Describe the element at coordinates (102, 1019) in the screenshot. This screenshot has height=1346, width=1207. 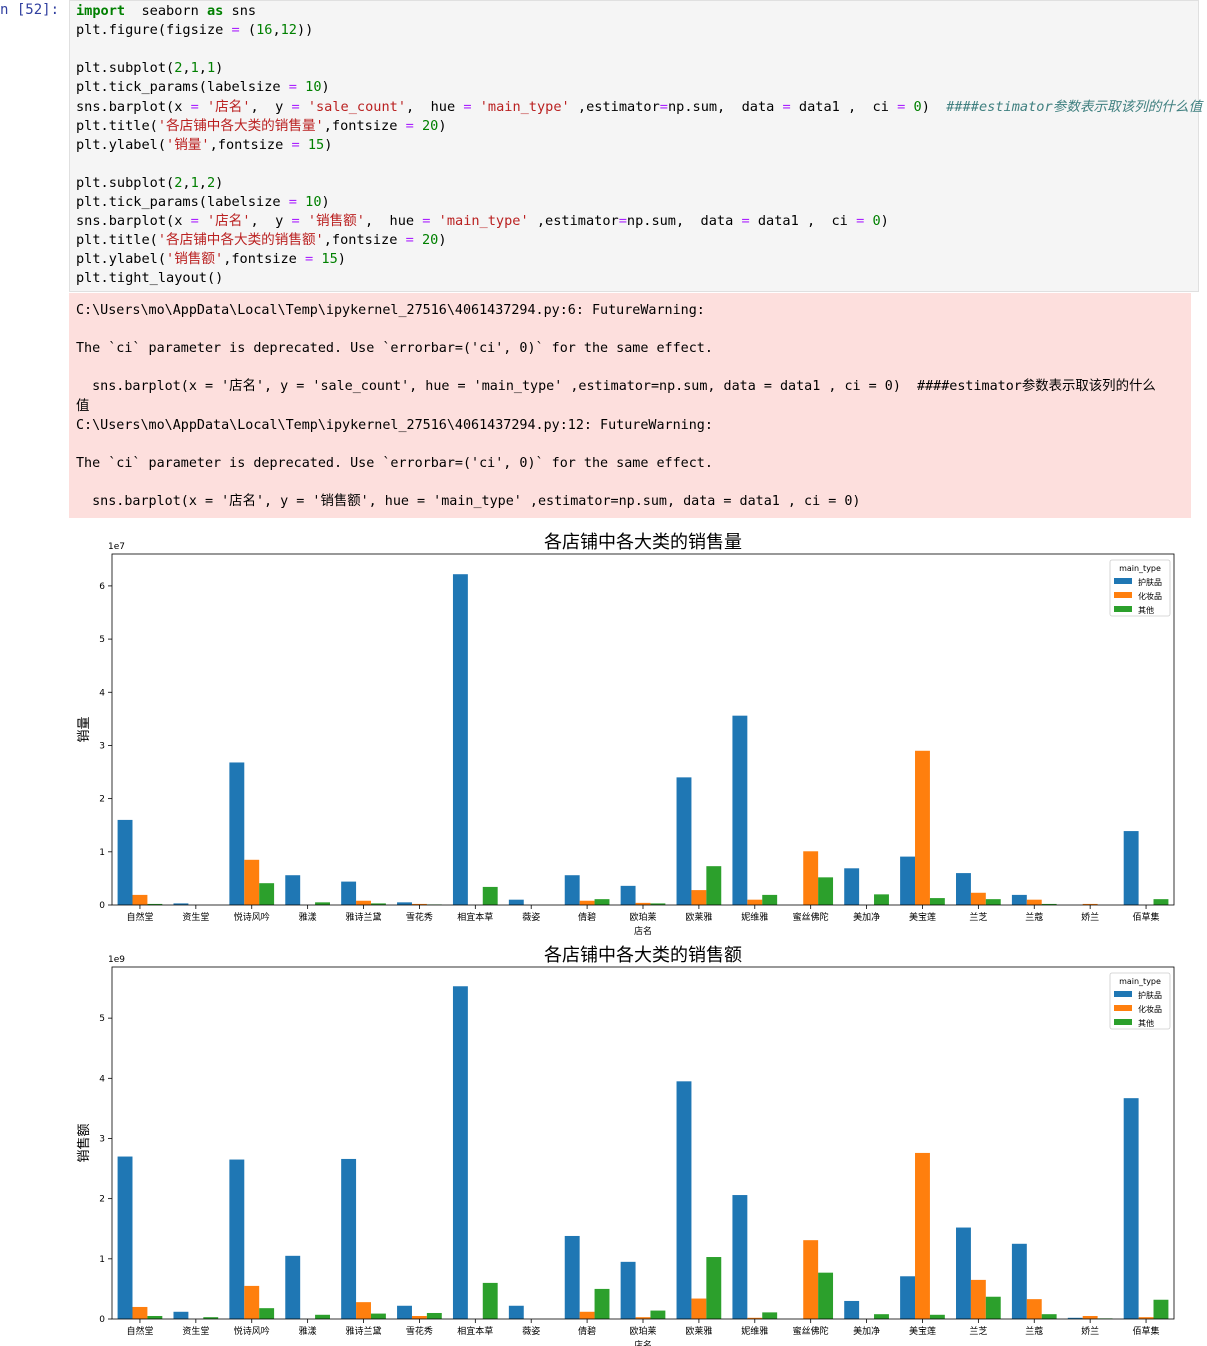
I see `y-tick-label: 5` at that location.